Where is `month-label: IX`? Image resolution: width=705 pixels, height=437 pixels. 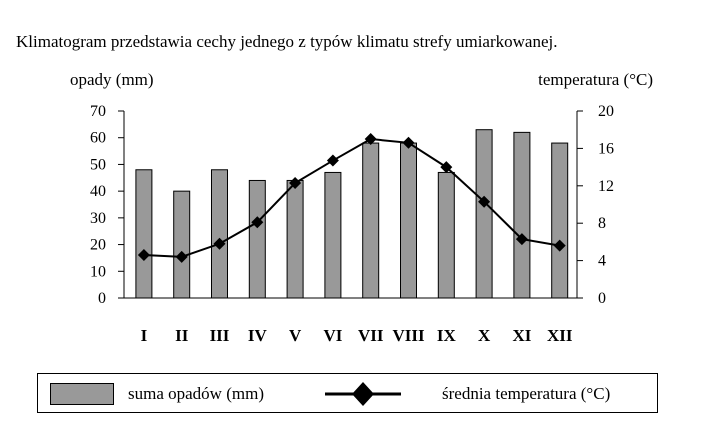
month-label: IX is located at coordinates (447, 335).